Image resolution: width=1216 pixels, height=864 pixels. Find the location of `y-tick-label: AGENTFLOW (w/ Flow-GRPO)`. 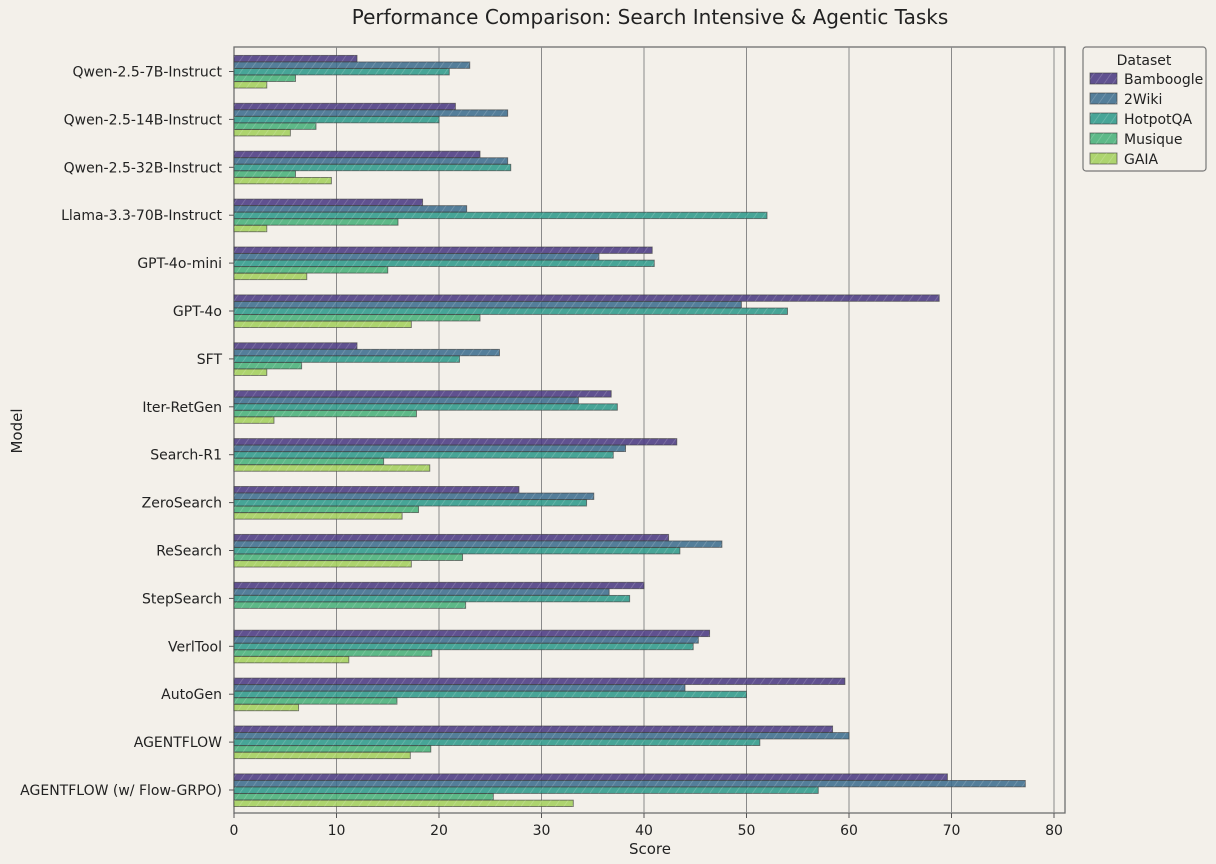

y-tick-label: AGENTFLOW (w/ Flow-GRPO) is located at coordinates (121, 791).